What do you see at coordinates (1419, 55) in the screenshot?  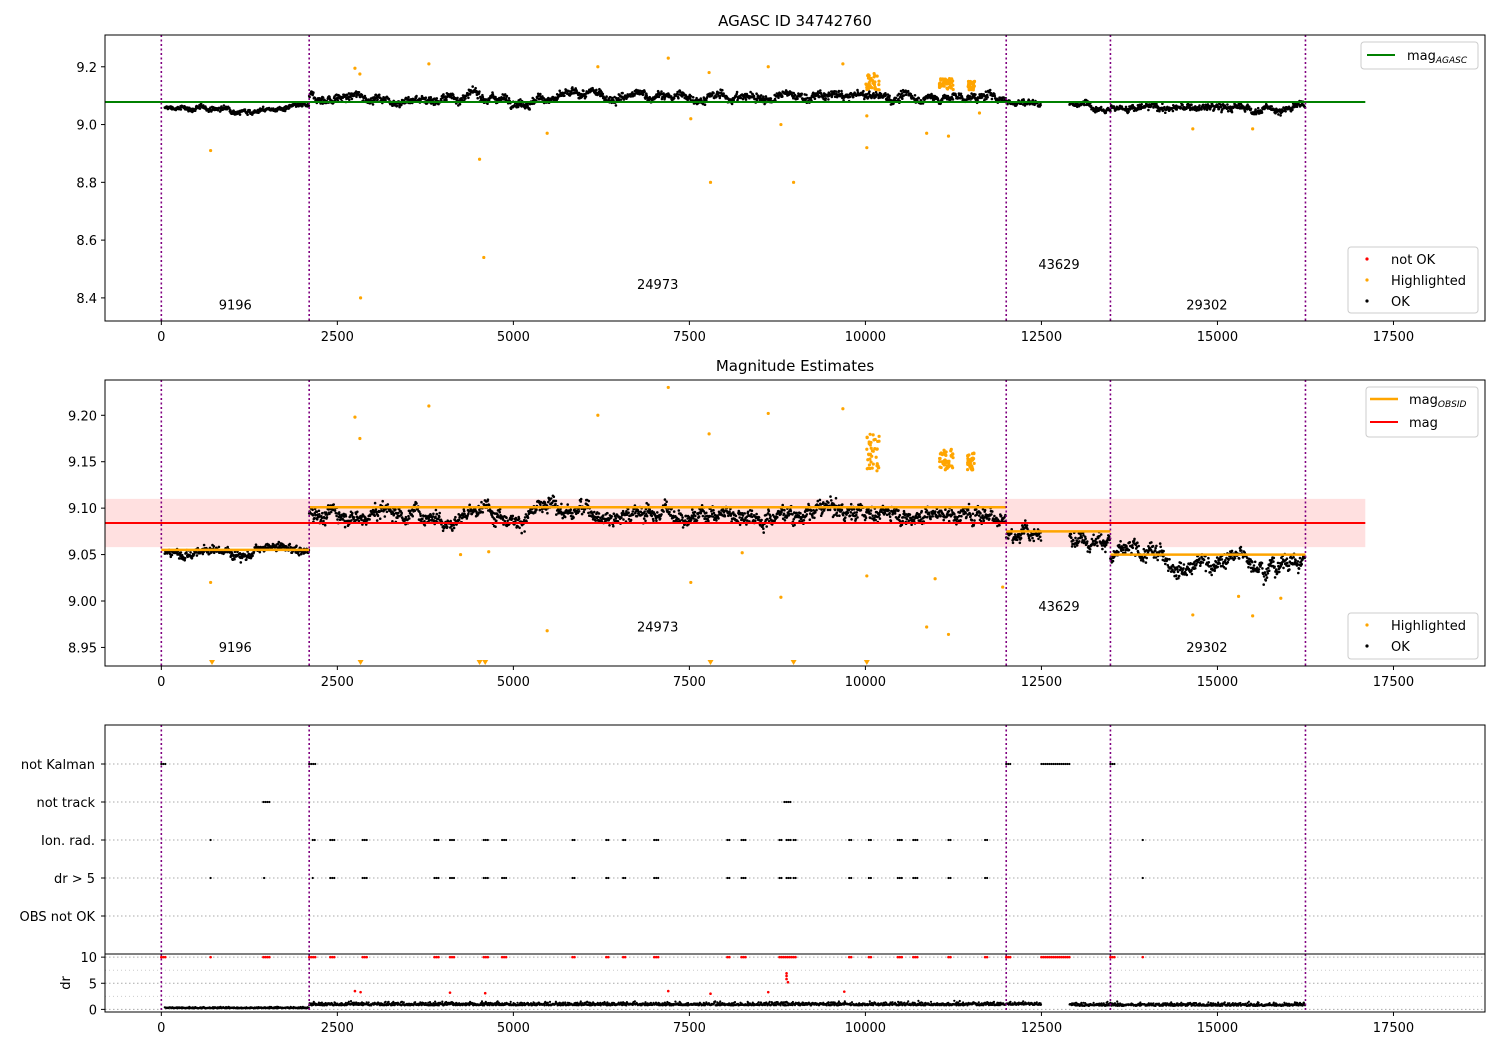 I see `panel-agasc-legend-lines: magAGASC` at bounding box center [1419, 55].